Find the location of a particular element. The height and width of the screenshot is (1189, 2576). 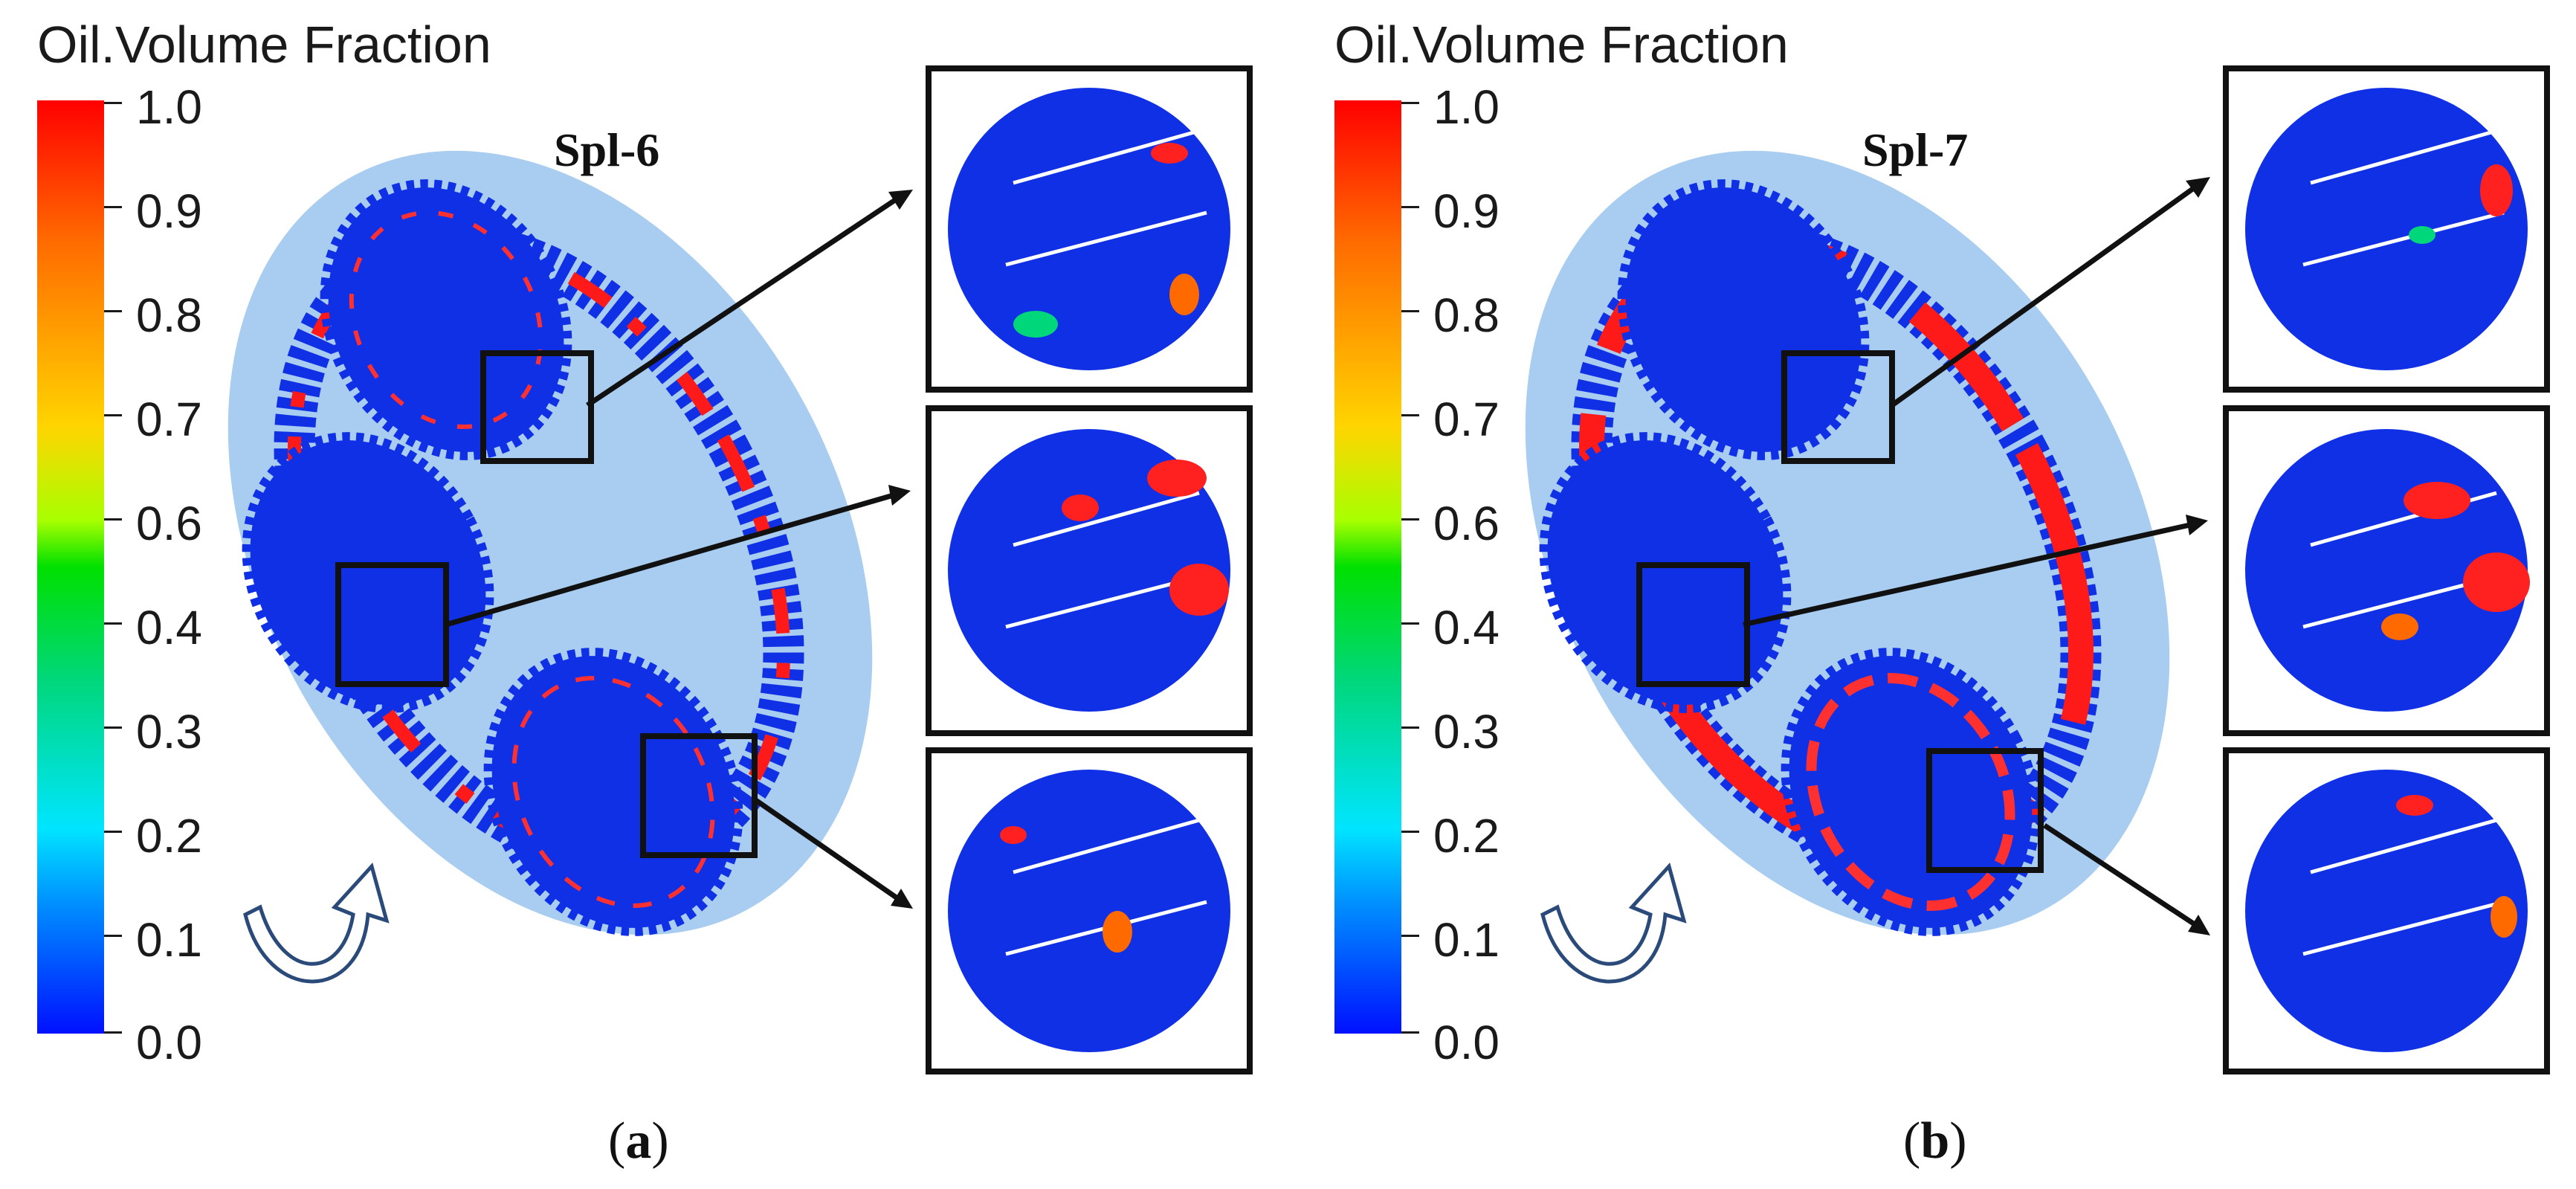

ring-oil is located at coordinates (539, 550).